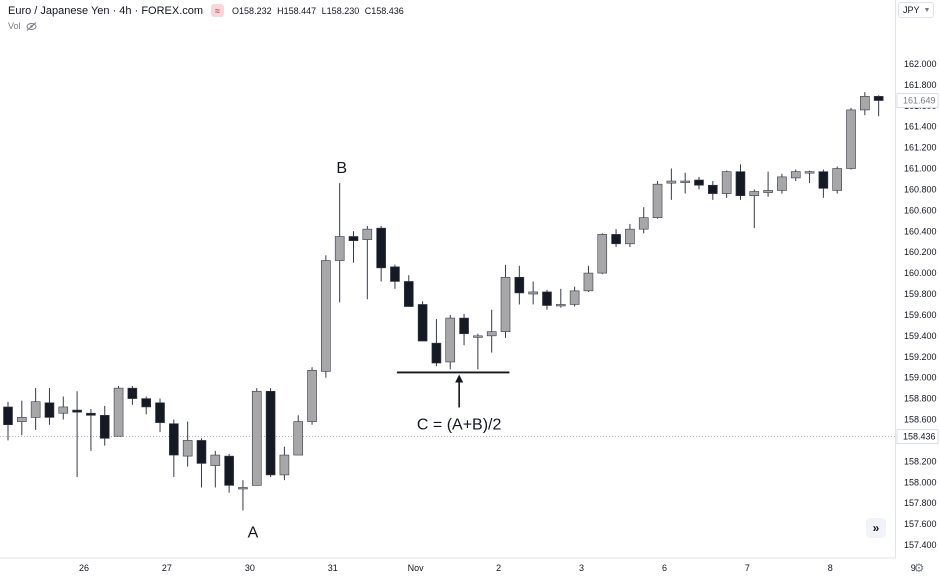 This screenshot has width=940, height=578. Describe the element at coordinates (106, 10) in the screenshot. I see `symbol-title: Euro / Japanese Yen · 4h · FOREX.com` at that location.